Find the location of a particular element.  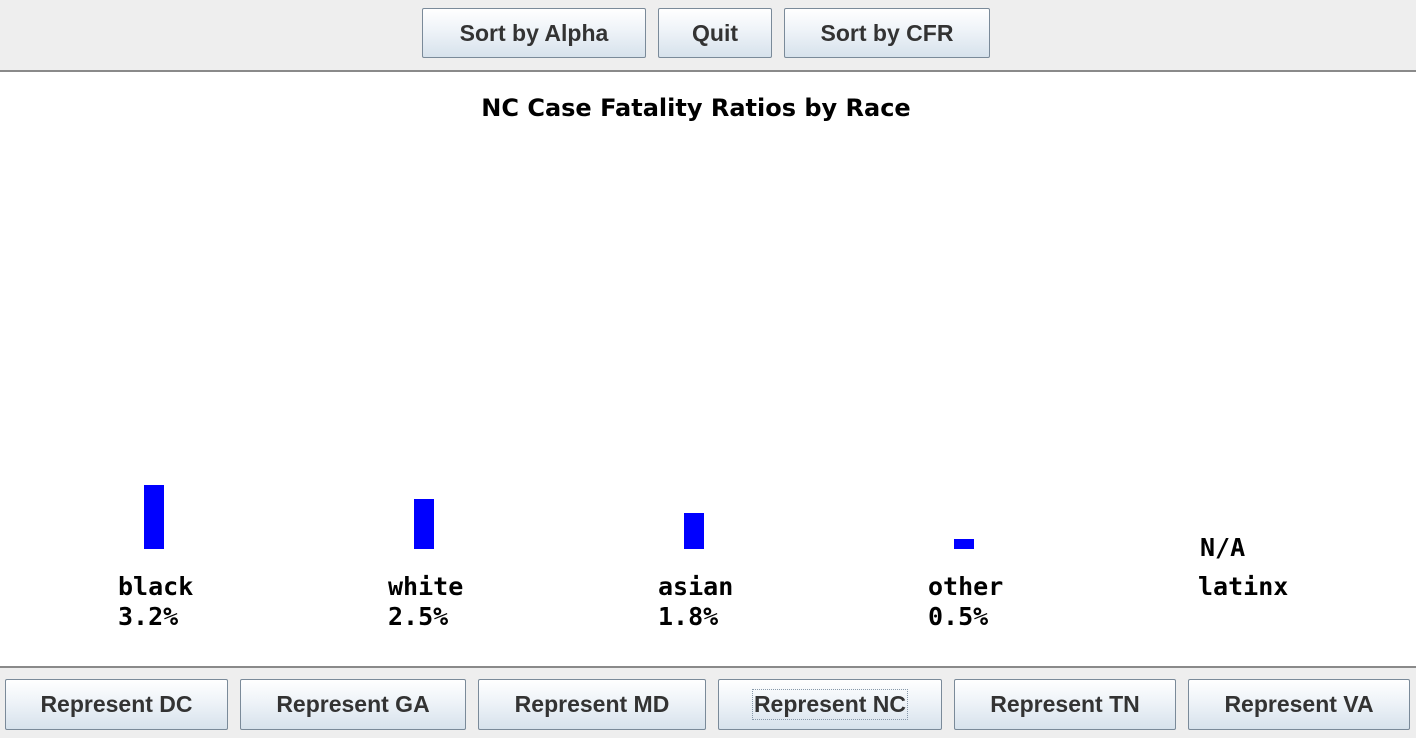

represent-nc-button: Represent NC is located at coordinates (830, 704).